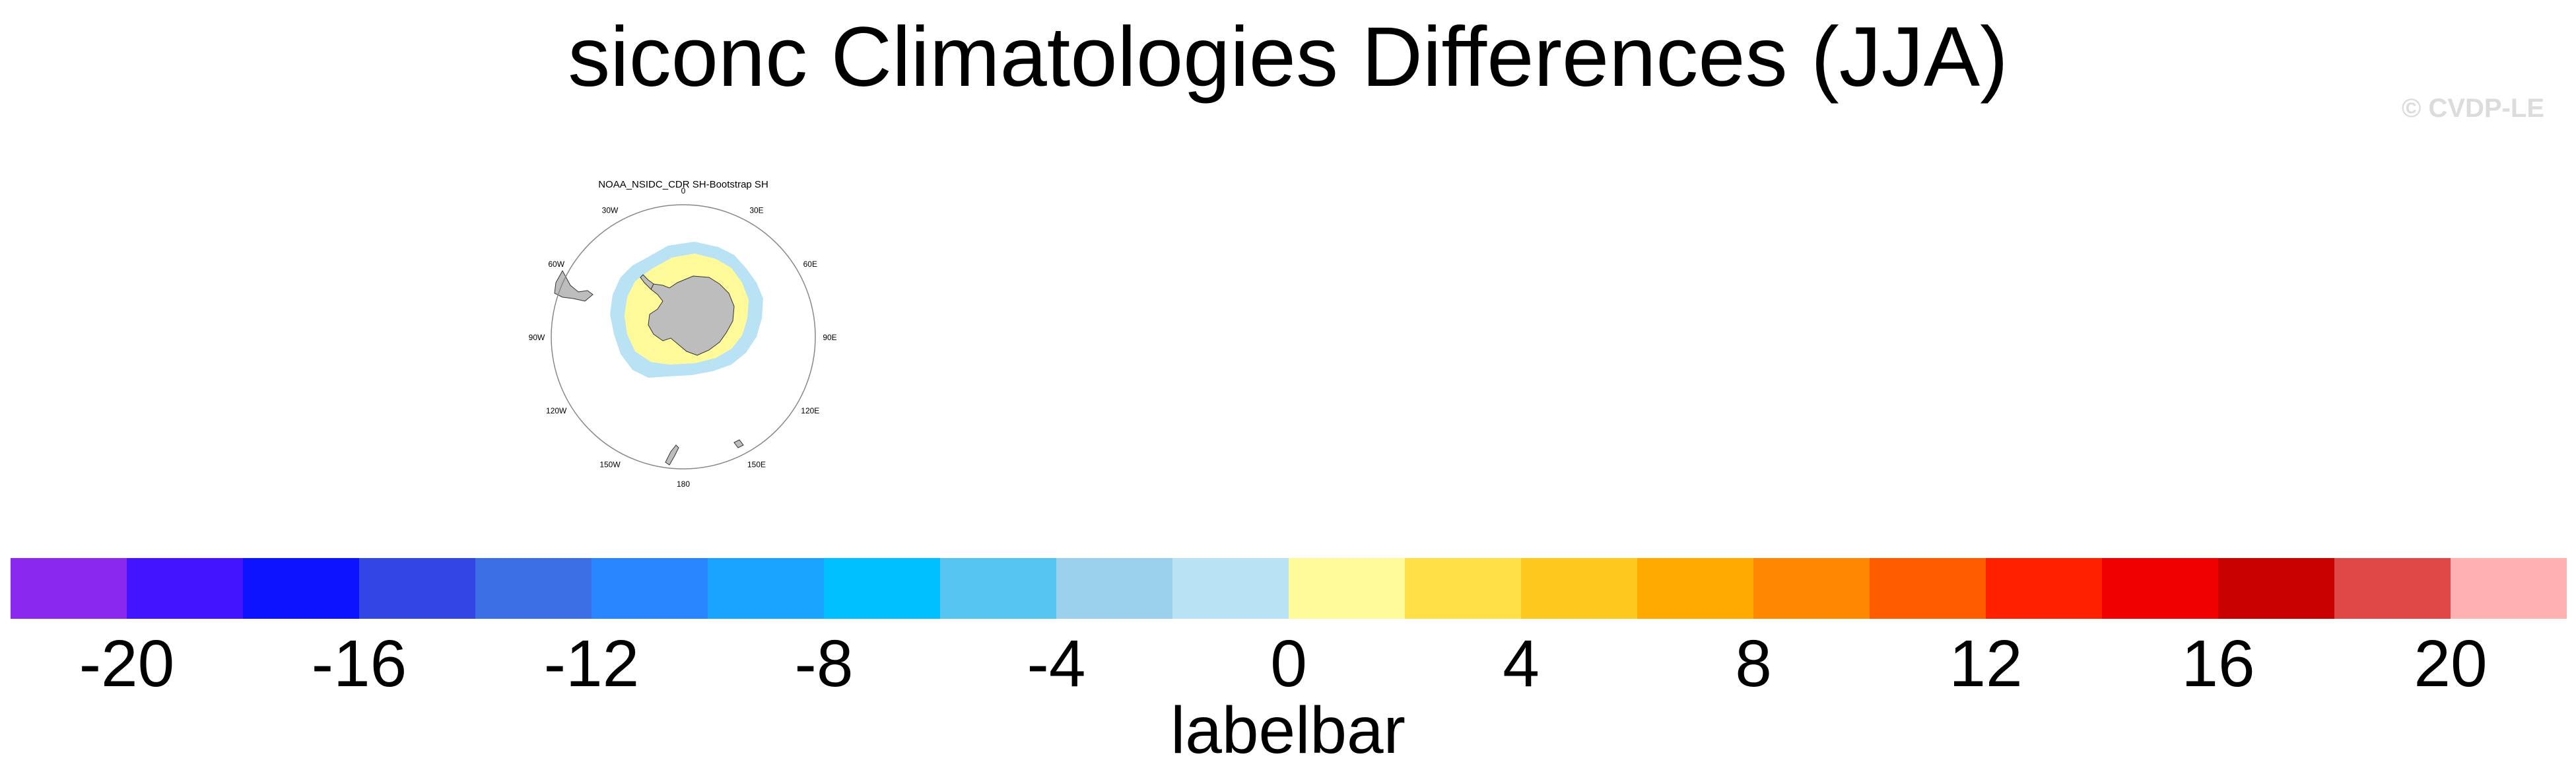 The image size is (2576, 774). What do you see at coordinates (1056, 664) in the screenshot?
I see `colorbar-tick-label: -4` at bounding box center [1056, 664].